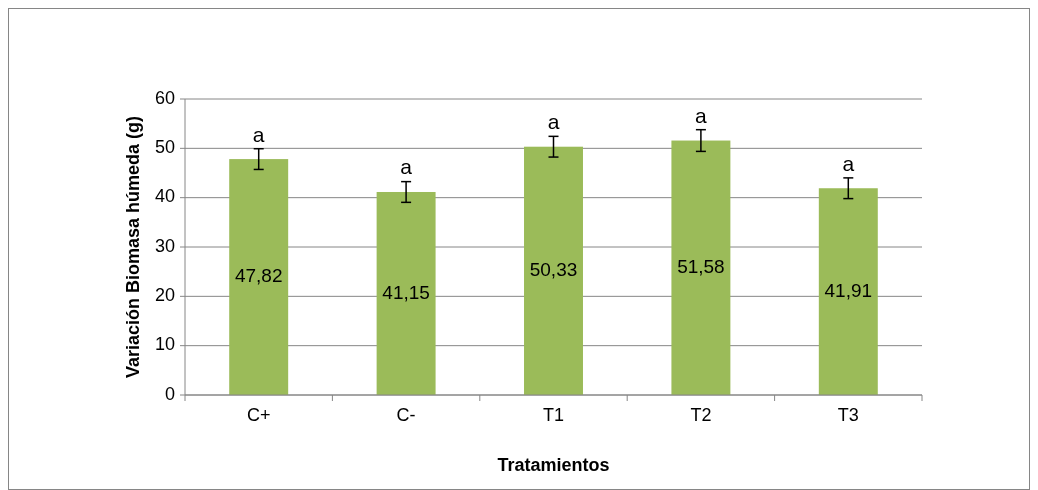 The image size is (1038, 490). I want to click on x-tick-label: C-, so click(406, 415).